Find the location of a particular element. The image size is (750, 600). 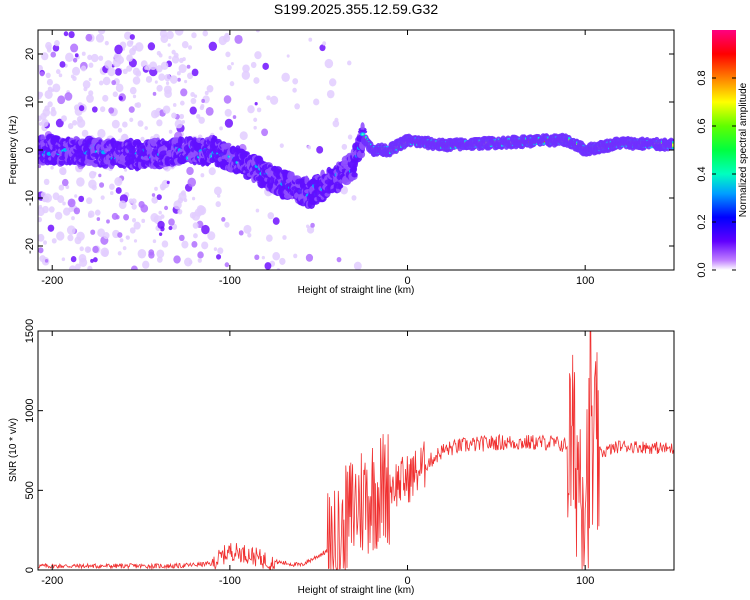

y-tick-label: 0 is located at coordinates (30, 150).